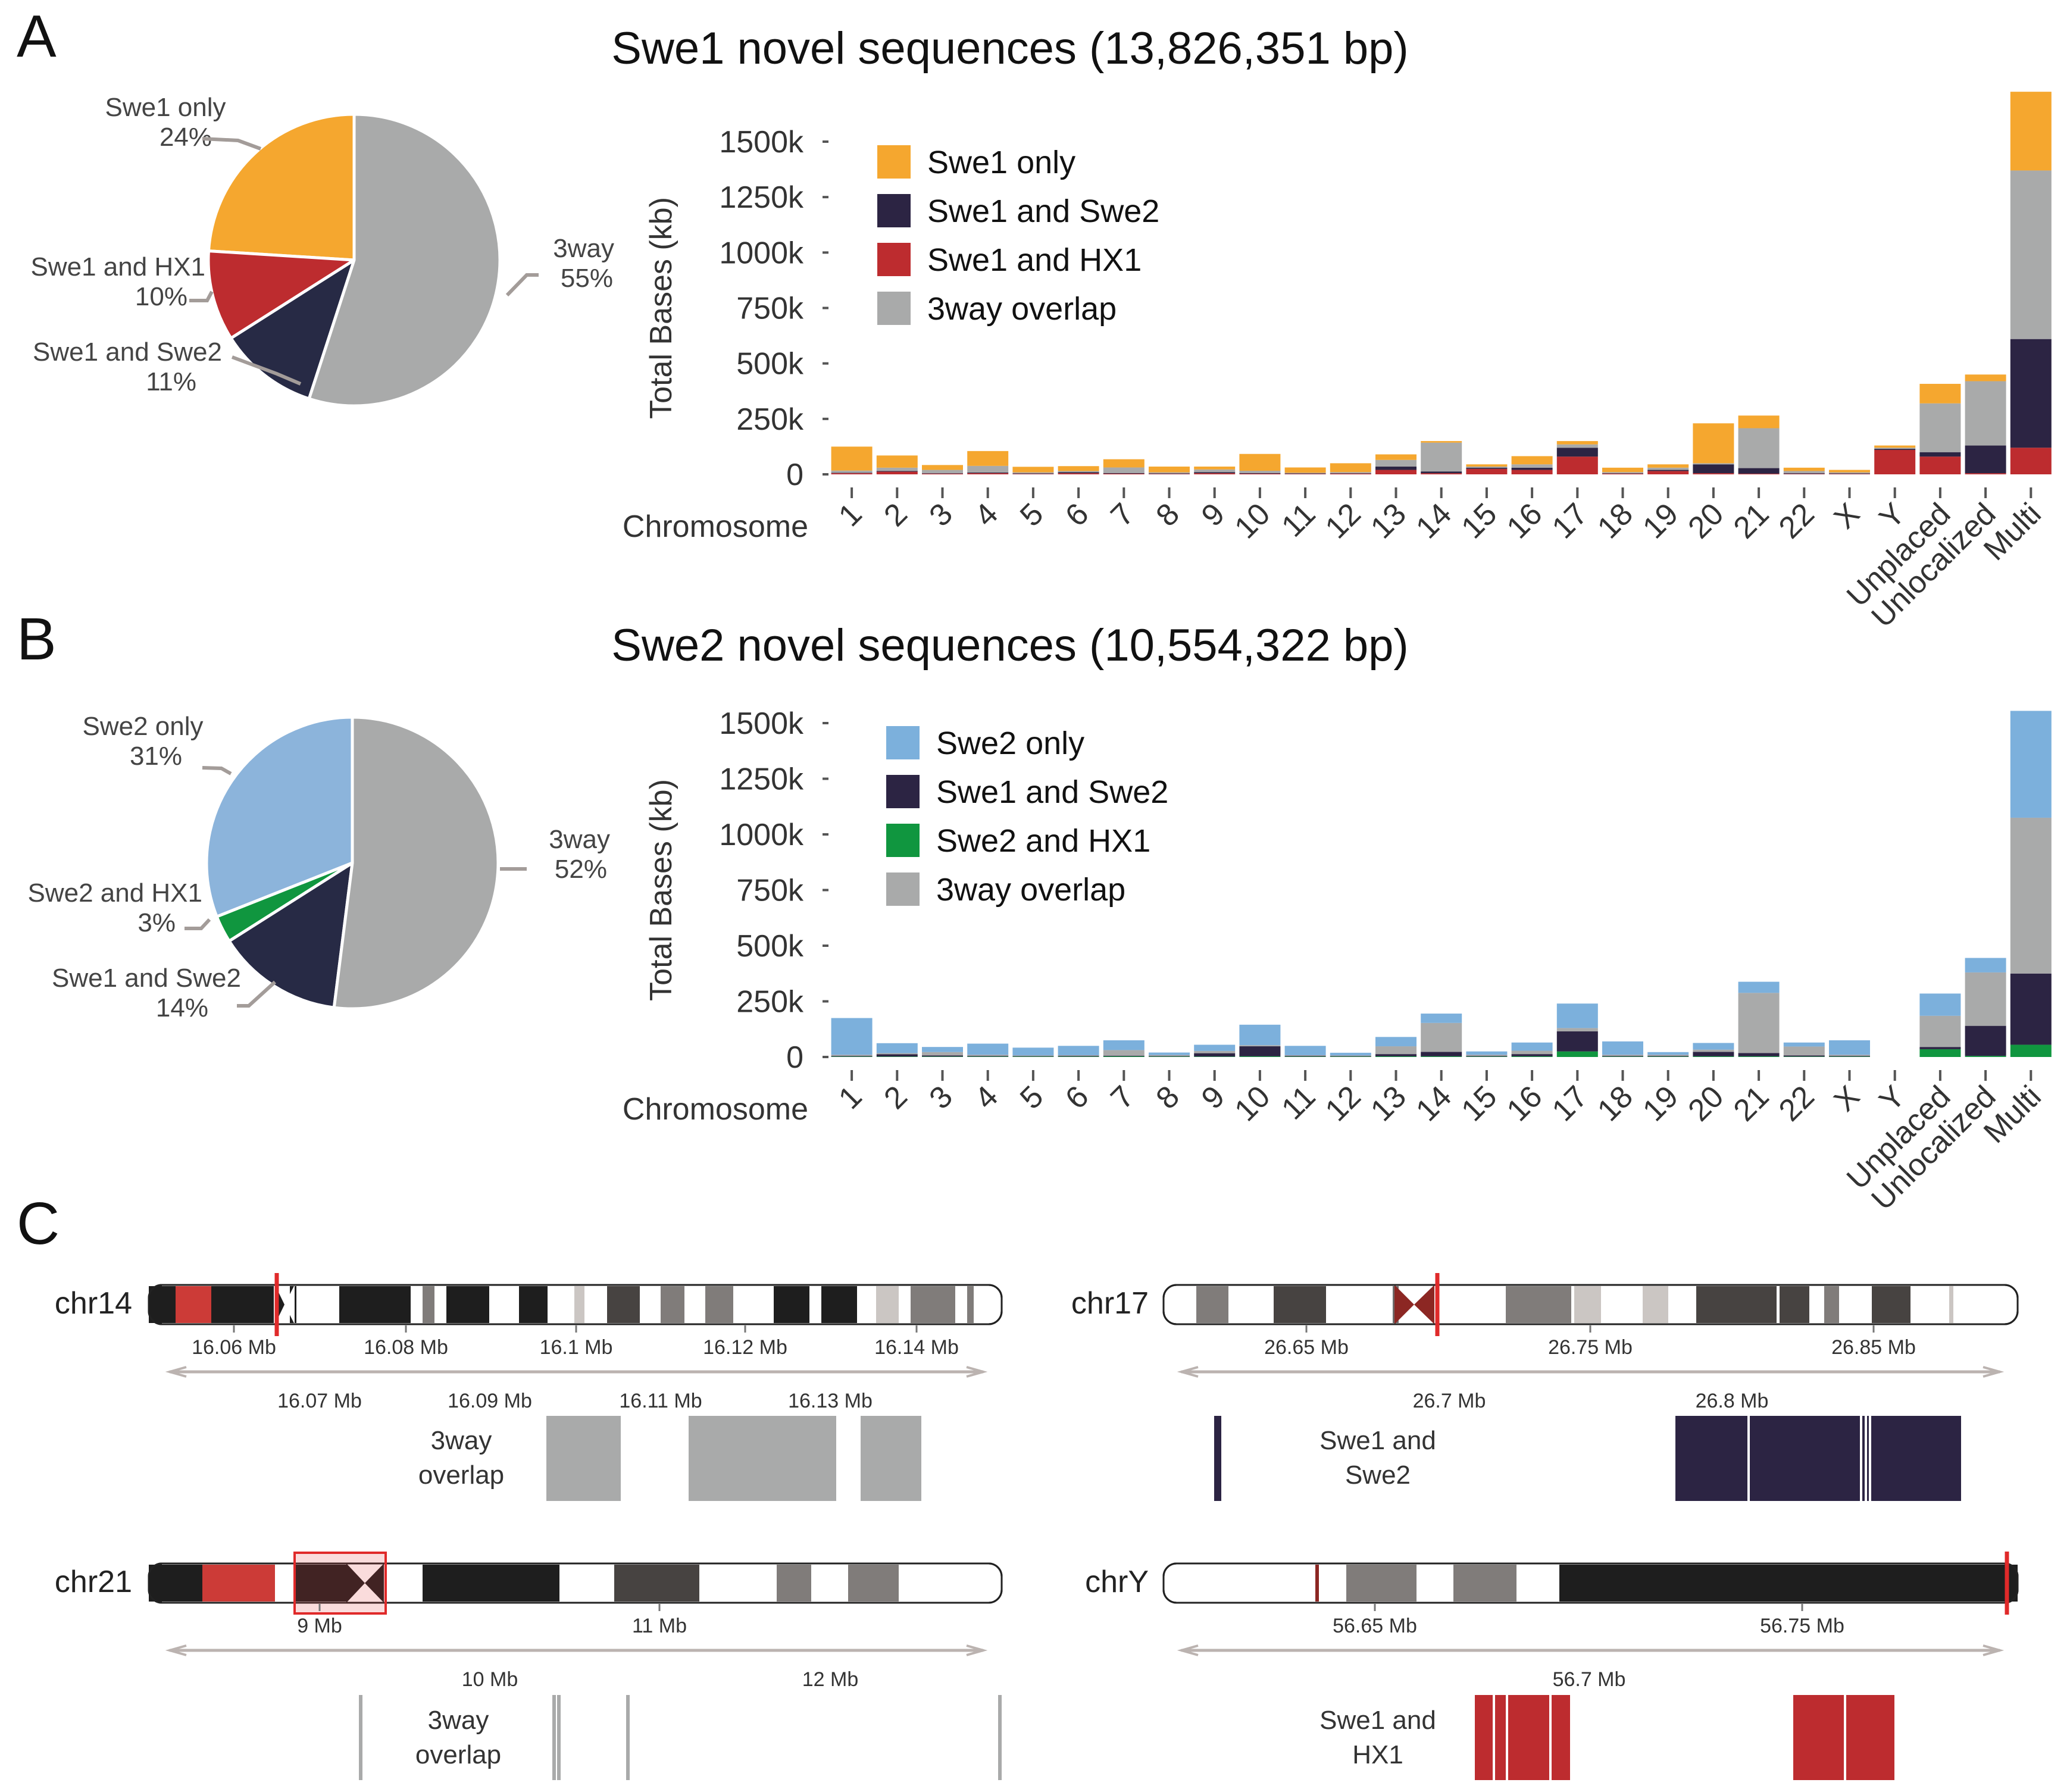 The image size is (2070, 1792). I want to click on pie-pct-swe1-and-hx1: 10%, so click(161, 296).